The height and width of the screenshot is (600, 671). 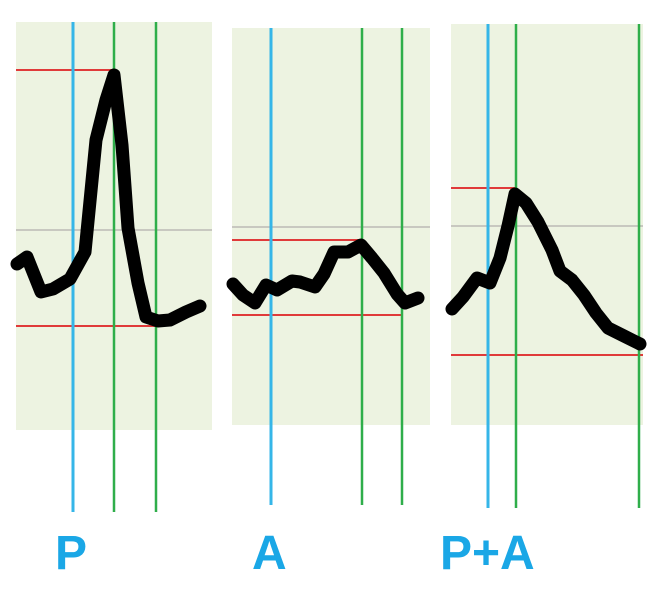 What do you see at coordinates (269, 553) in the screenshot?
I see `panel-label-a: A` at bounding box center [269, 553].